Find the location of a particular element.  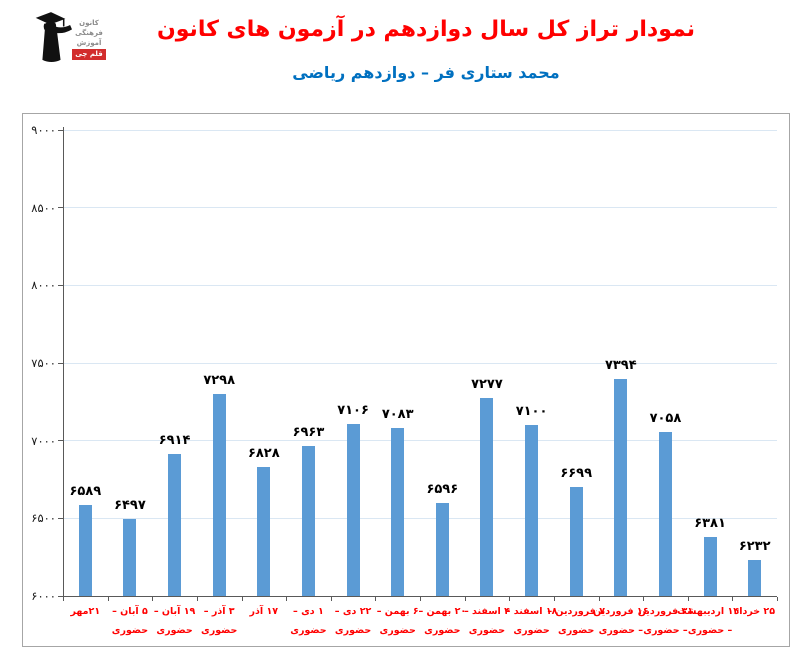

chart-subtitle: محمد ستاری فر – دوازدهم ریاضی is located at coordinates (426, 72).